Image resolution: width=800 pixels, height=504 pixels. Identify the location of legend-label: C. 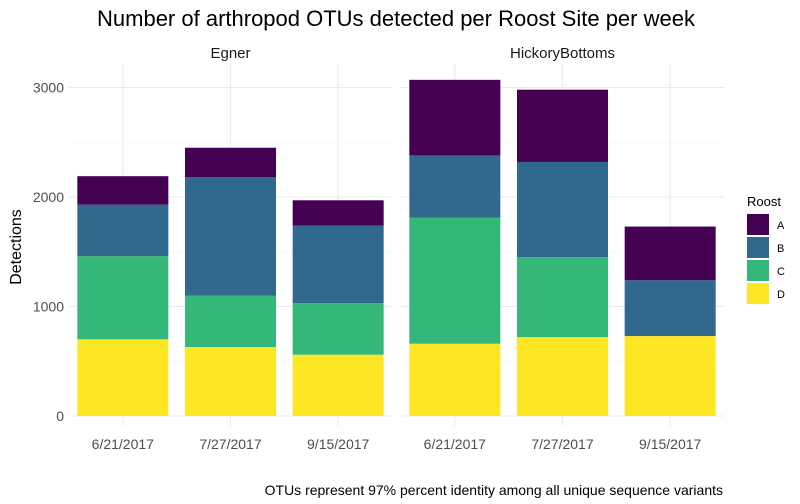
(781, 272).